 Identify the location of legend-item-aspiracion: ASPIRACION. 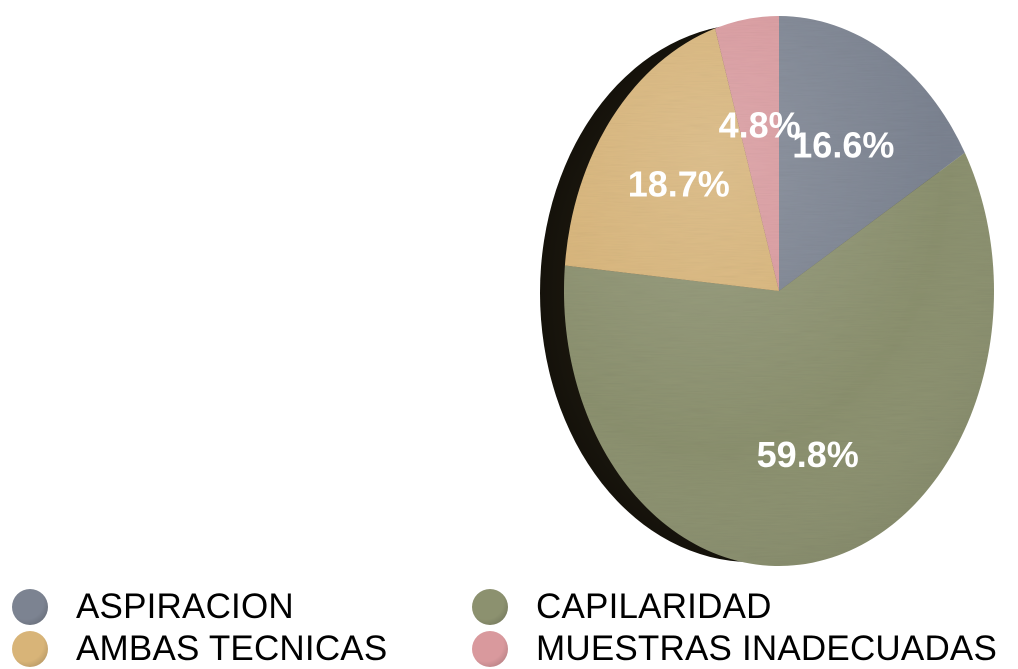
(153, 607).